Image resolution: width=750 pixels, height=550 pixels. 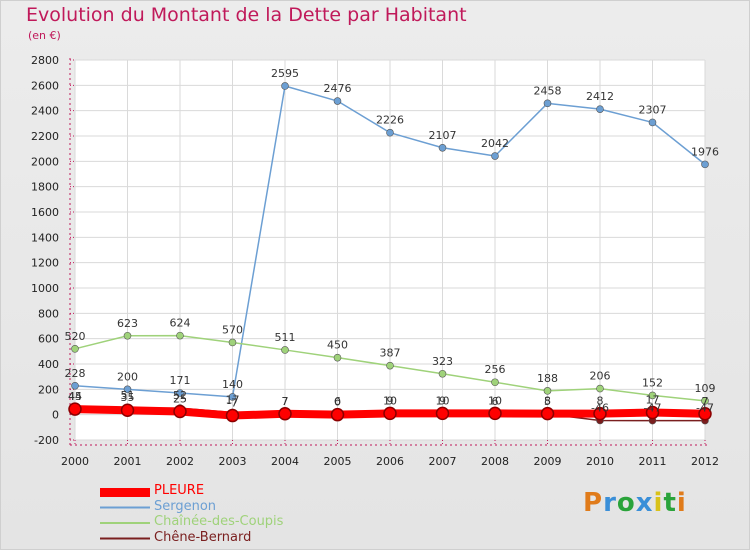 What do you see at coordinates (180, 323) in the screenshot?
I see `data-label-chainee-des-coupis: 624` at bounding box center [180, 323].